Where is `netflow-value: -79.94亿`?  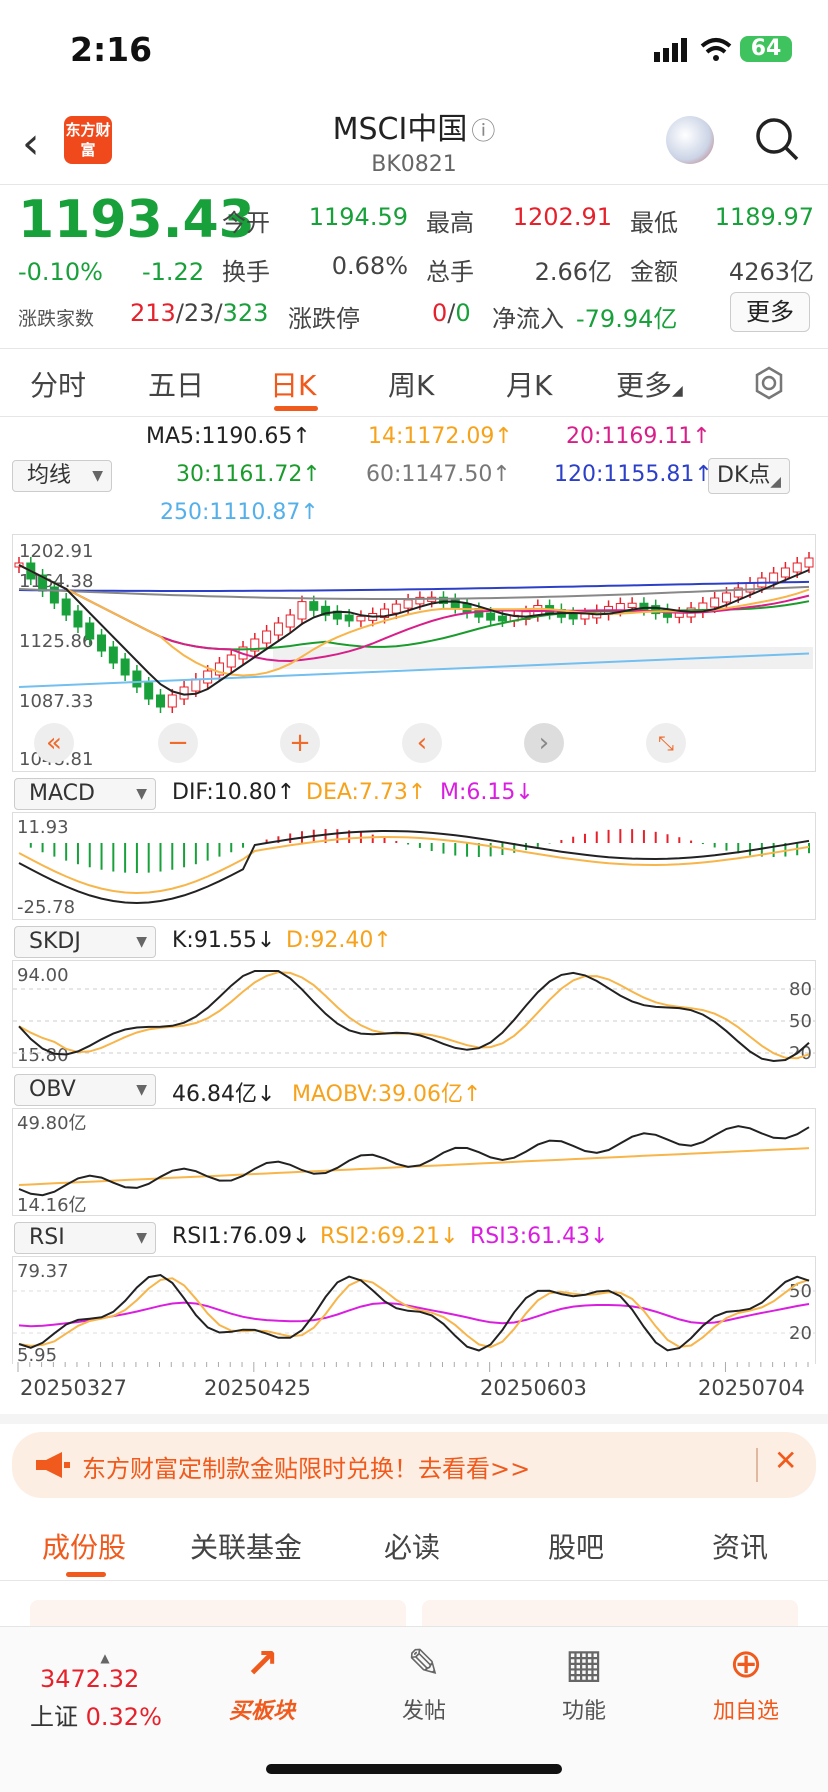 netflow-value: -79.94亿 is located at coordinates (627, 319).